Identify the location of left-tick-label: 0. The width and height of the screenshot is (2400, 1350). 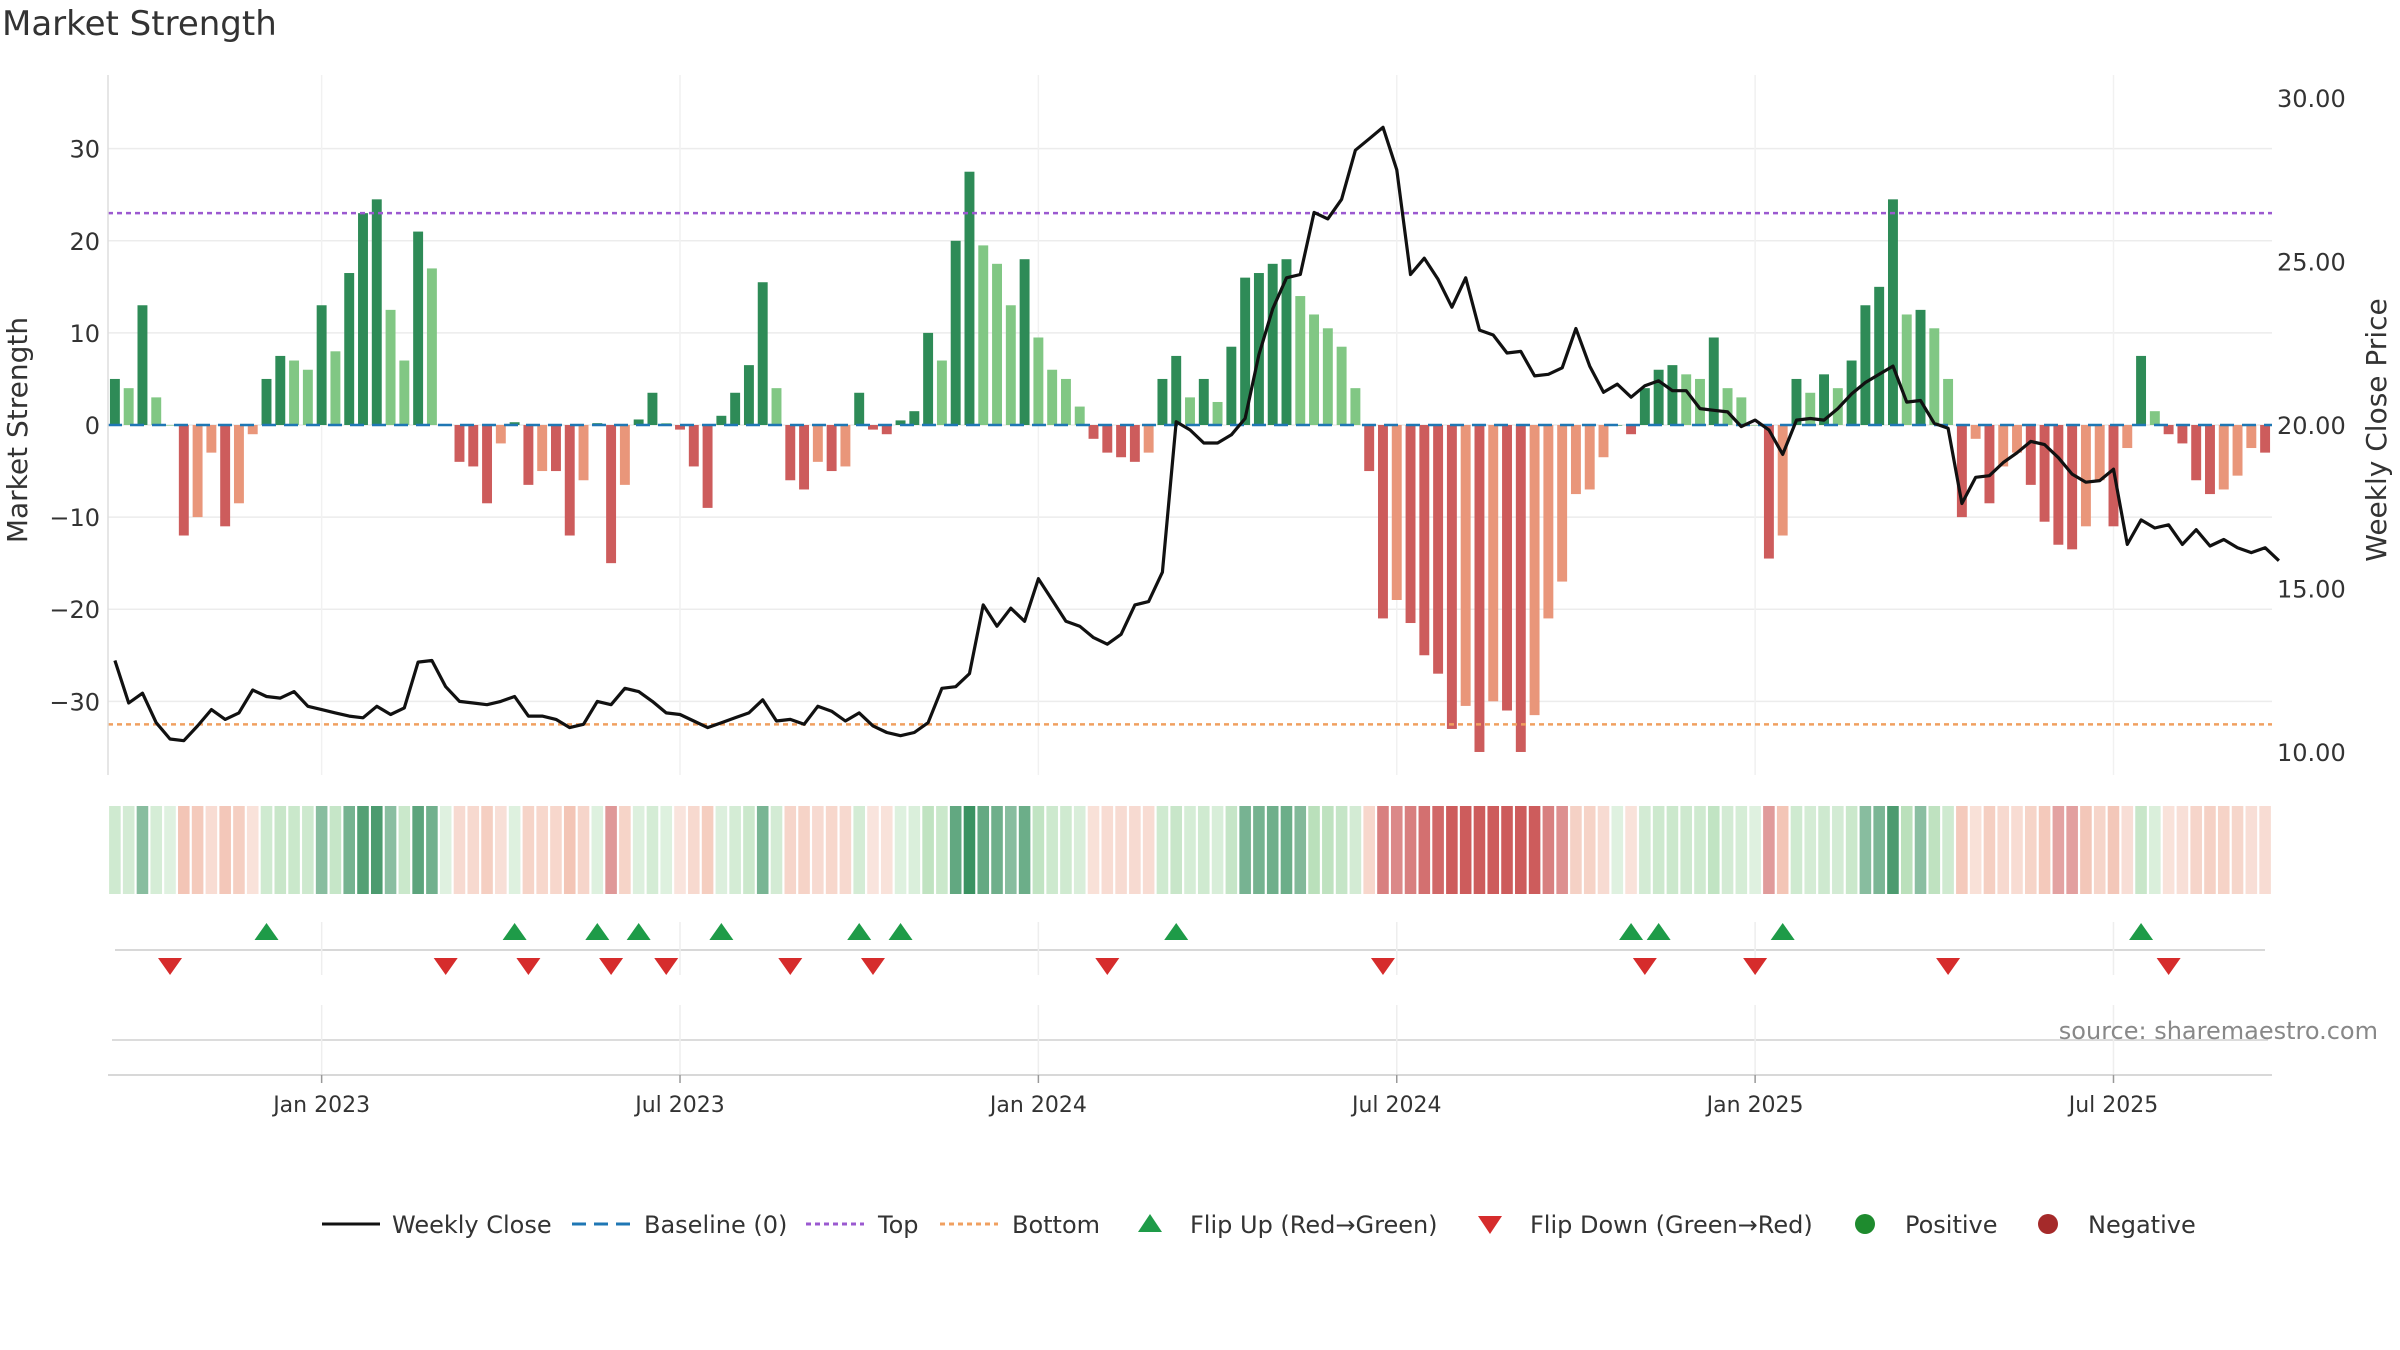
(92, 426).